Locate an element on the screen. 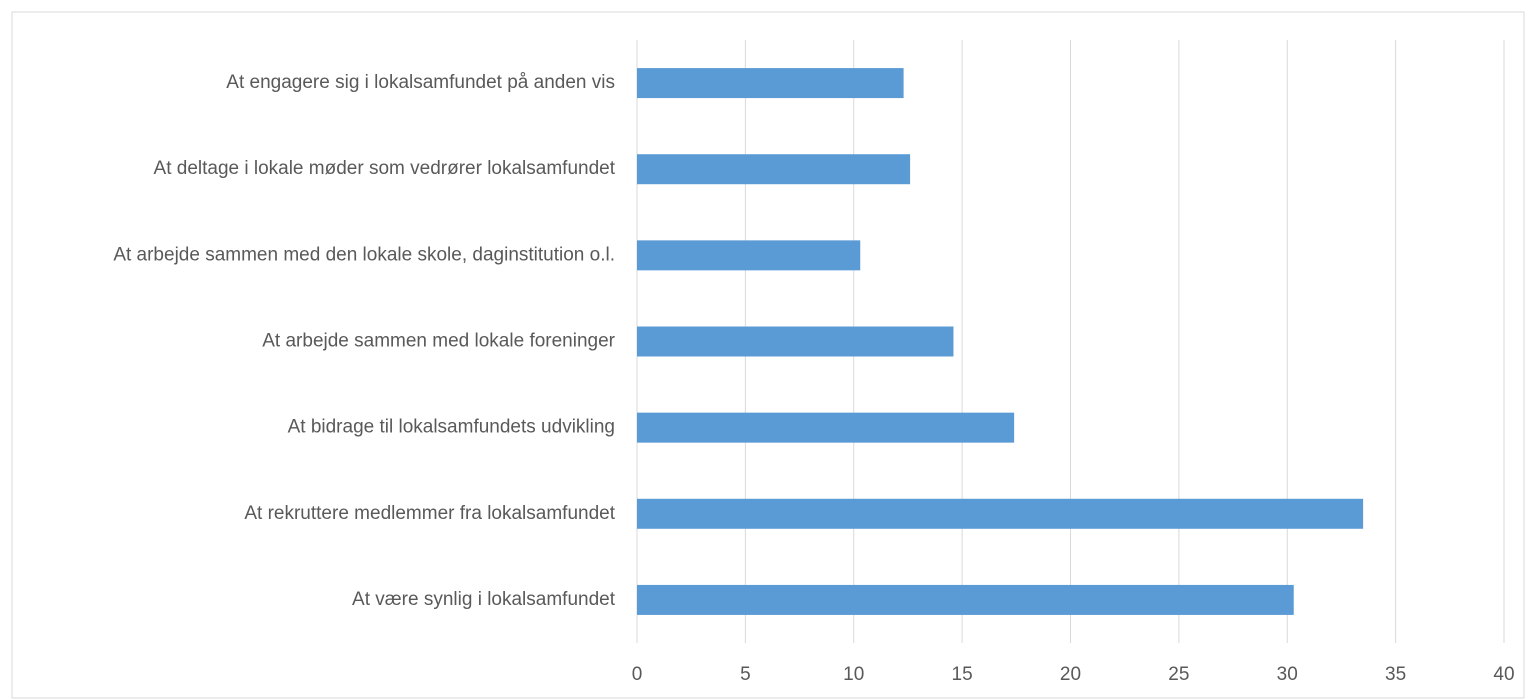 The height and width of the screenshot is (699, 1526). y-tick-label: At bidrage til lokalsamfundets udvikling is located at coordinates (451, 427).